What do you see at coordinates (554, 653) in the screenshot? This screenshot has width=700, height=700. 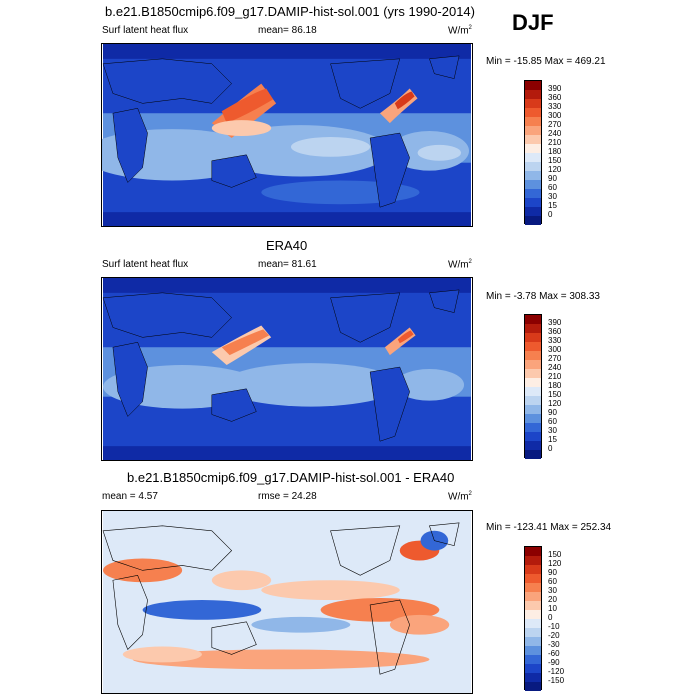 I see `colorbar-tick-label: -60` at bounding box center [554, 653].